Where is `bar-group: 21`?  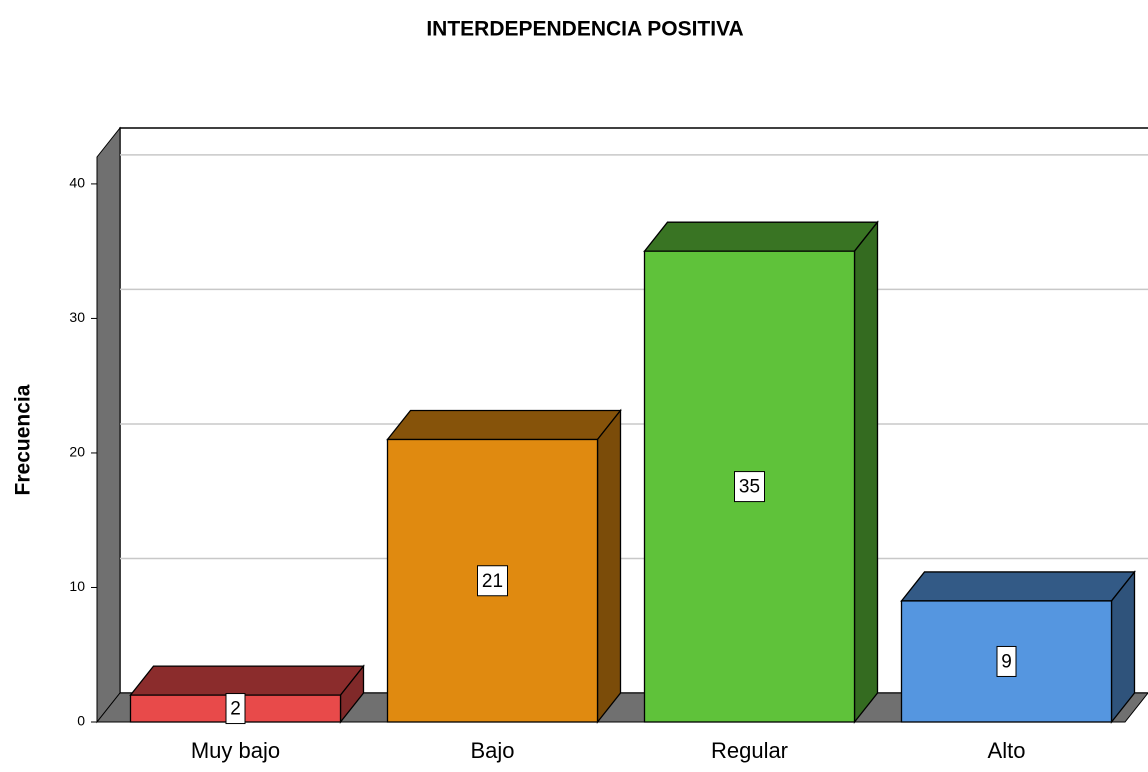 bar-group: 21 is located at coordinates (504, 566).